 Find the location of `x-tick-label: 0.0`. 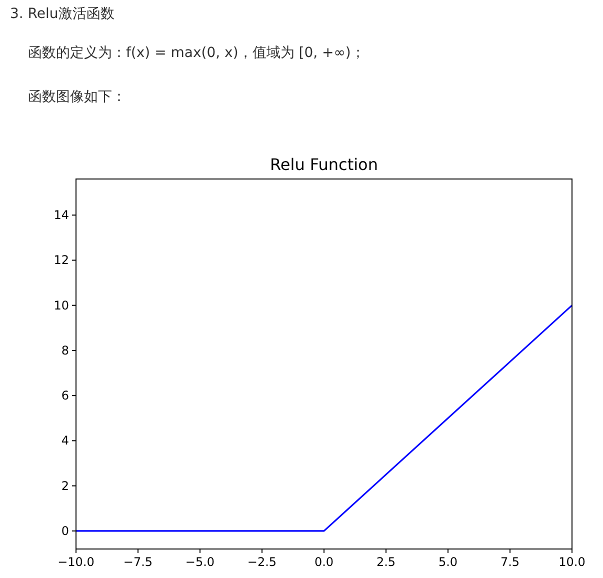

x-tick-label: 0.0 is located at coordinates (324, 562).